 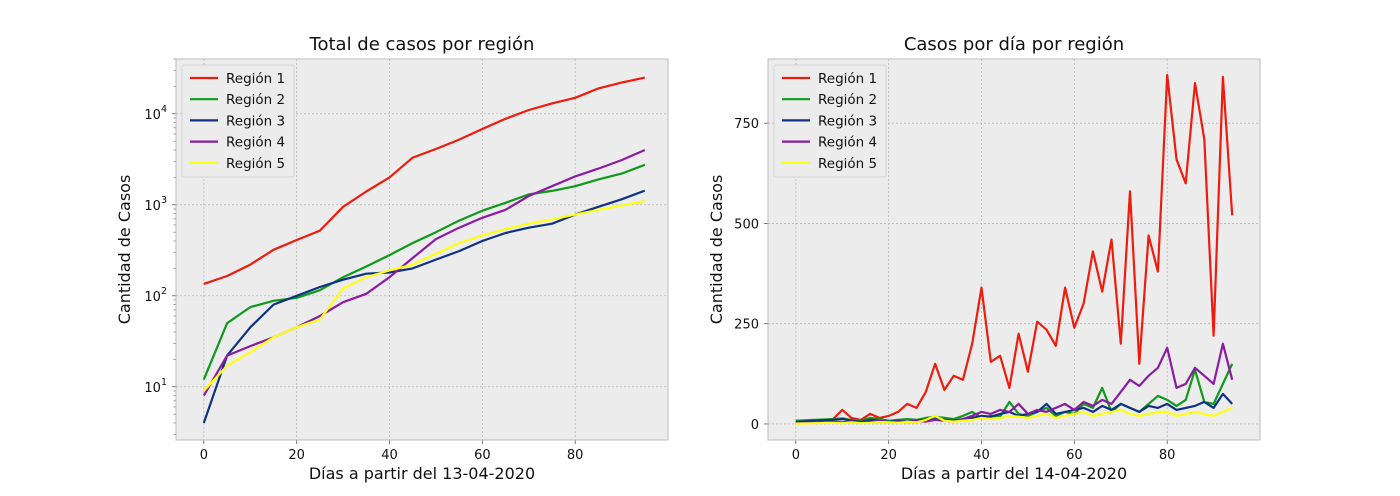 What do you see at coordinates (164, 291) in the screenshot?
I see `y-tick-exponent: 2` at bounding box center [164, 291].